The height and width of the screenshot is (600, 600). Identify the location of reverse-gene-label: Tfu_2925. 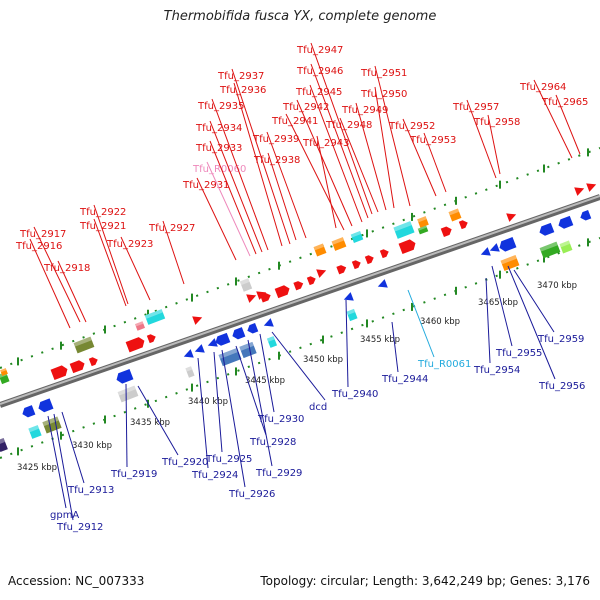
(228, 459).